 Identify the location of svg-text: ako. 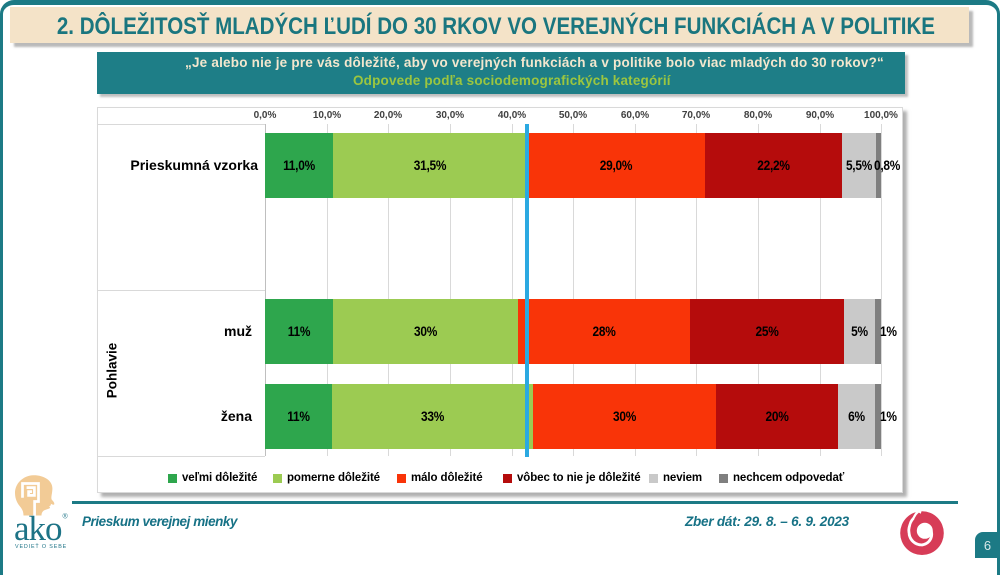
(38, 528).